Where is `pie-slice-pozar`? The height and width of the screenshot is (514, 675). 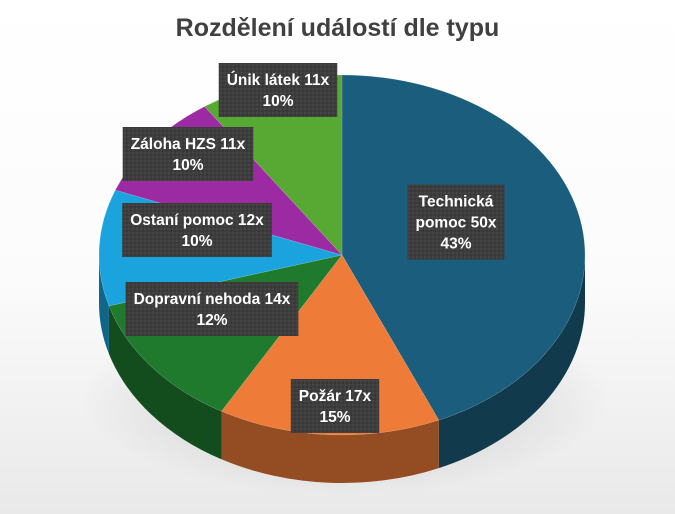 pie-slice-pozar is located at coordinates (330, 345).